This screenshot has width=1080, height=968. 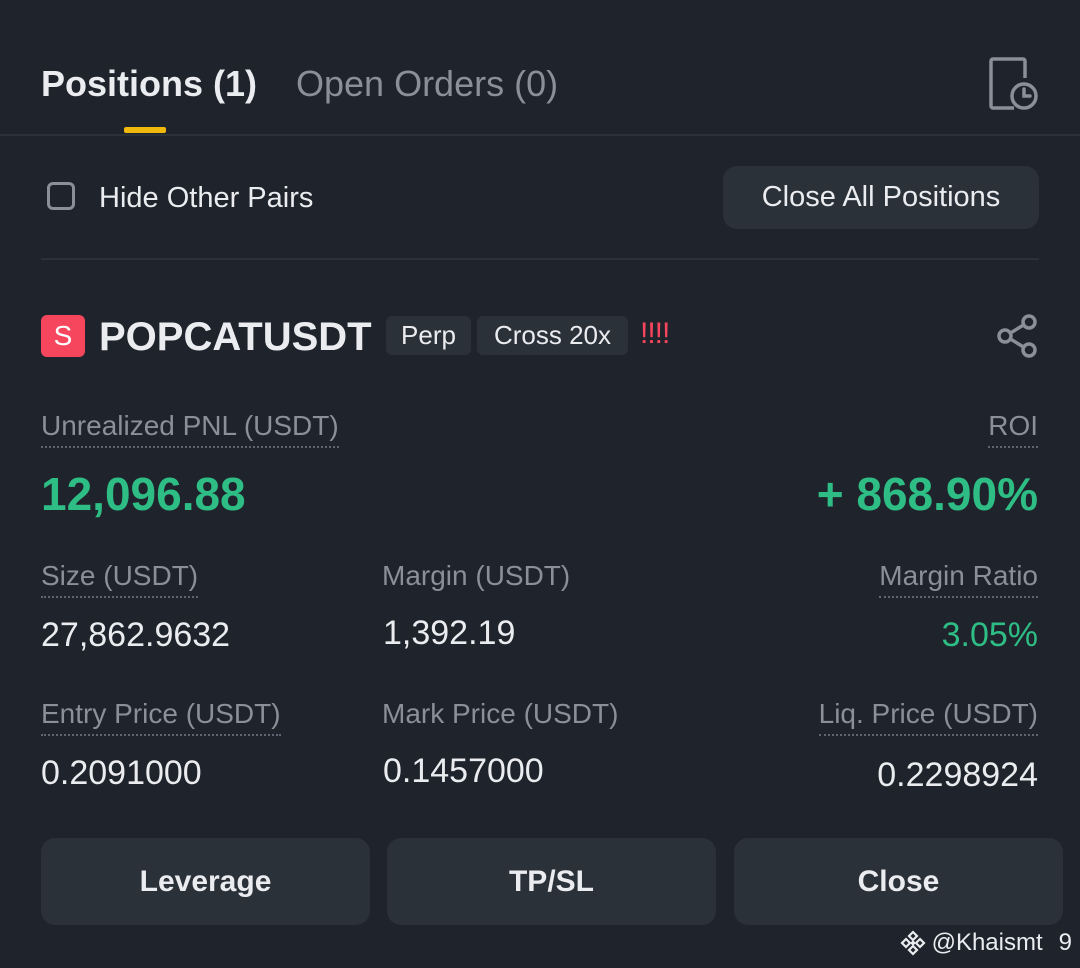 I want to click on mark-price-value: 0.1457000, so click(x=463, y=771).